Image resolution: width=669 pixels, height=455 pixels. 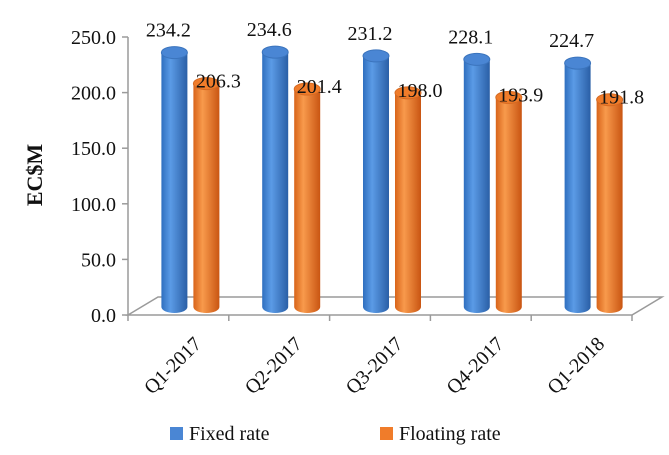 What do you see at coordinates (98, 260) in the screenshot?
I see `y-tick-label: 50.0` at bounding box center [98, 260].